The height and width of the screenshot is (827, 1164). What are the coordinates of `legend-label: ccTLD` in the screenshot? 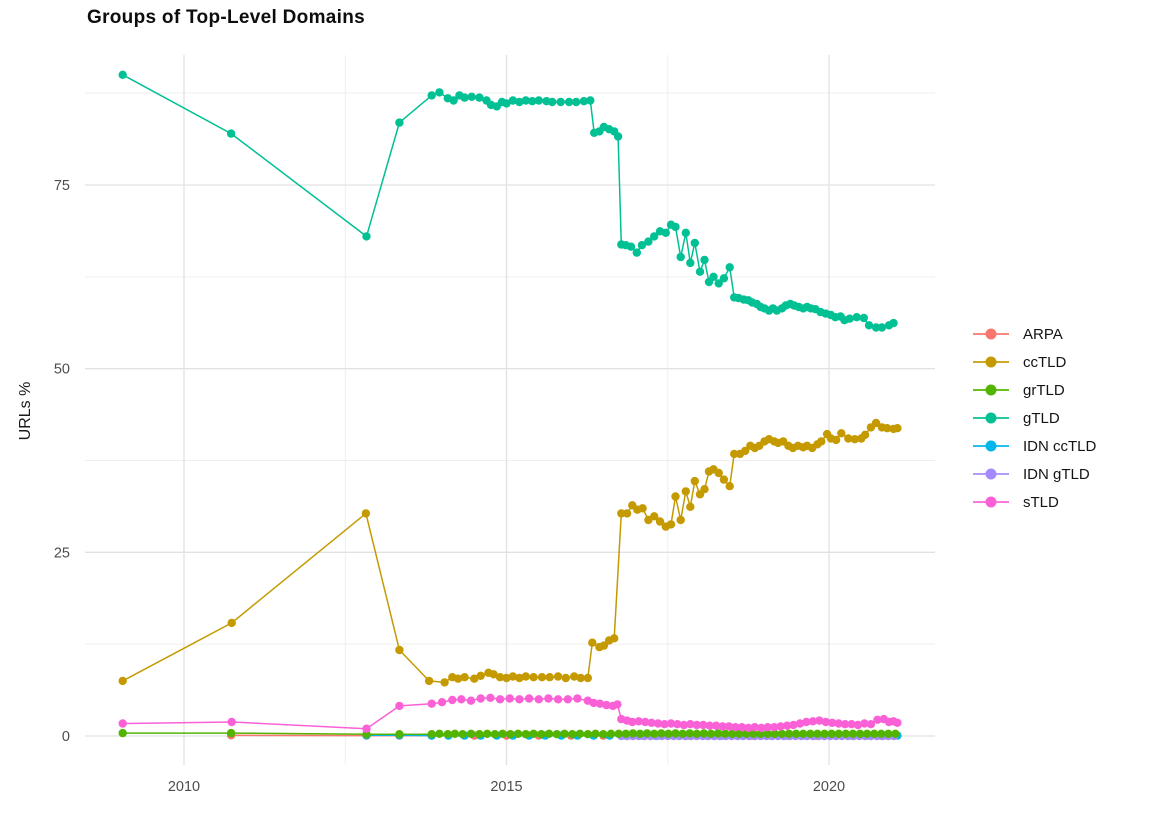 It's located at (1045, 362).